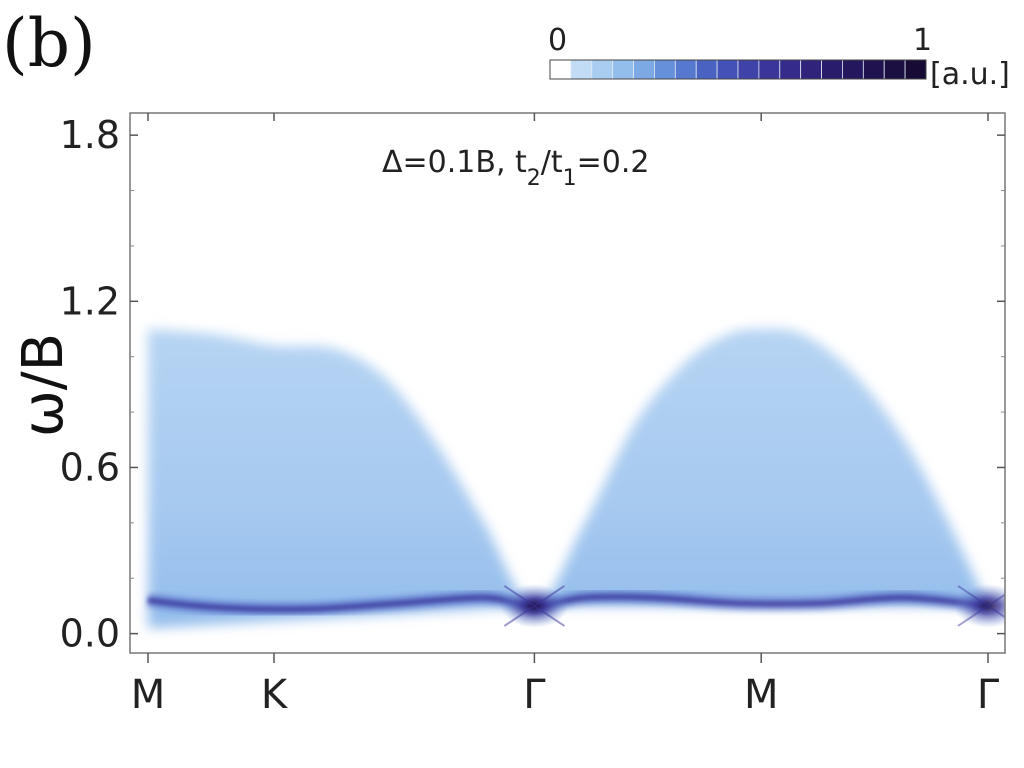  Describe the element at coordinates (90, 467) in the screenshot. I see `y-tick-label: 0.6` at that location.